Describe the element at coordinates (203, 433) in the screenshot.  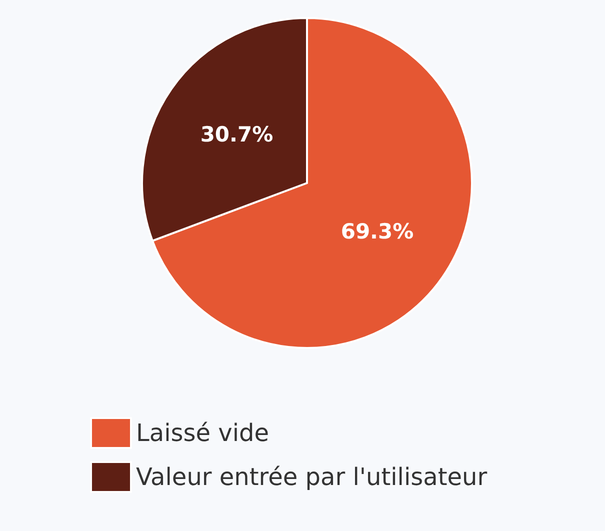
I see `legend-label: Laissé vide` at that location.